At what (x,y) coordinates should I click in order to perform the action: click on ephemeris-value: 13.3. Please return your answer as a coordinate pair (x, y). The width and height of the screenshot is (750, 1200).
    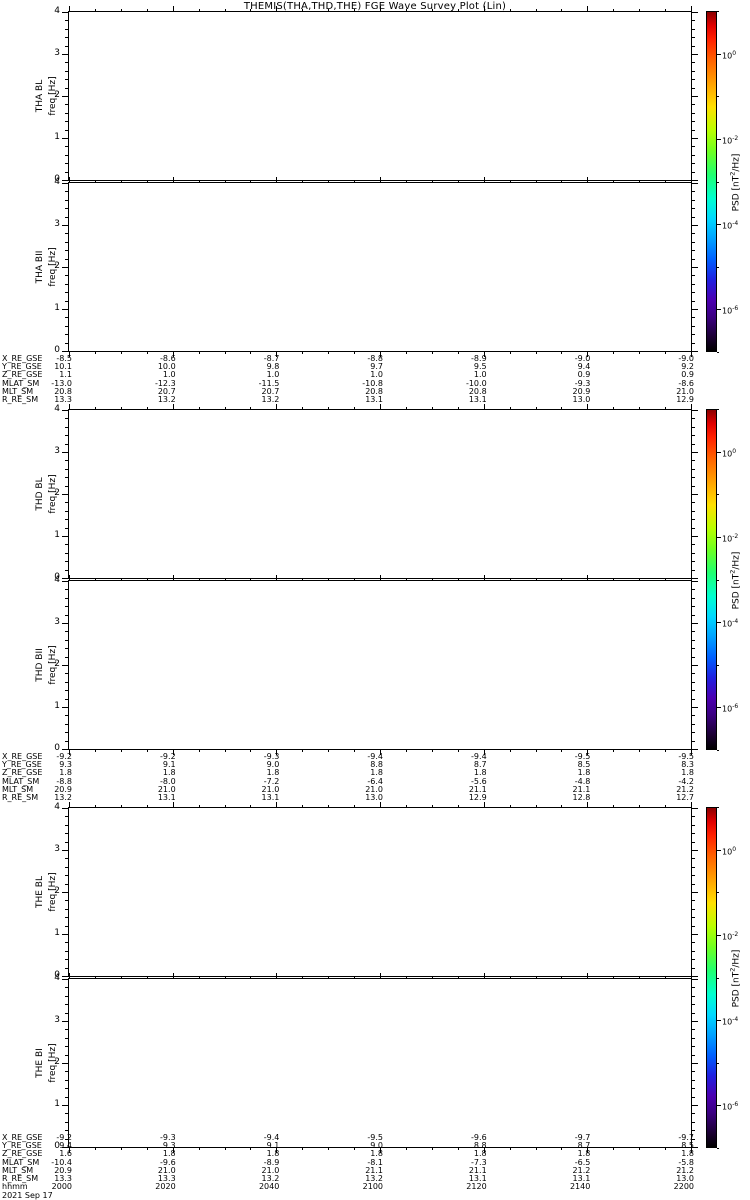
    Looking at the image, I should click on (63, 399).